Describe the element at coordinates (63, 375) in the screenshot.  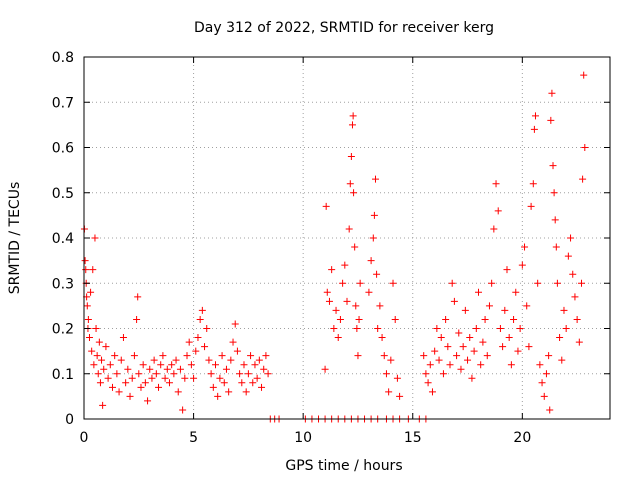
I see `y-tick-label: 0.1` at that location.